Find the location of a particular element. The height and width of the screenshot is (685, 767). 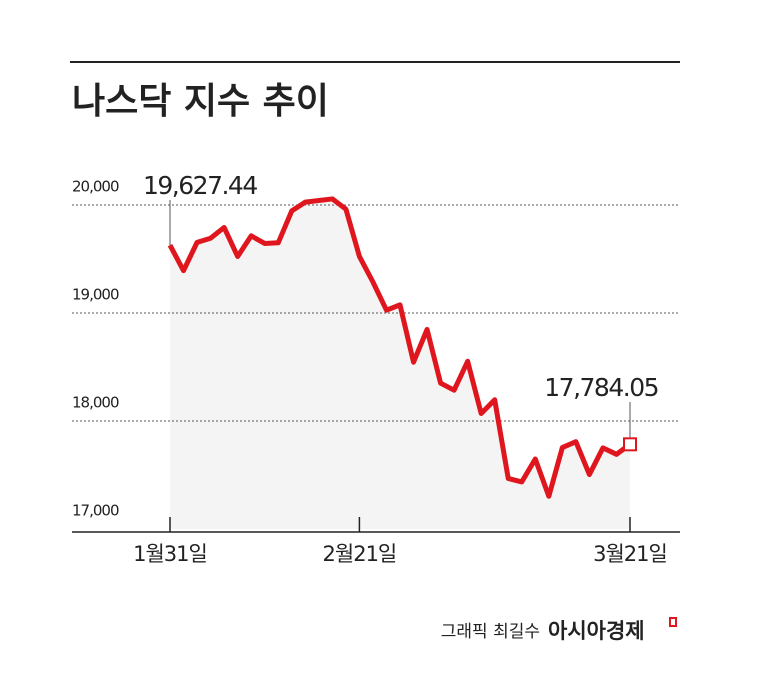

y-tick-label: 18,000 is located at coordinates (95, 403).